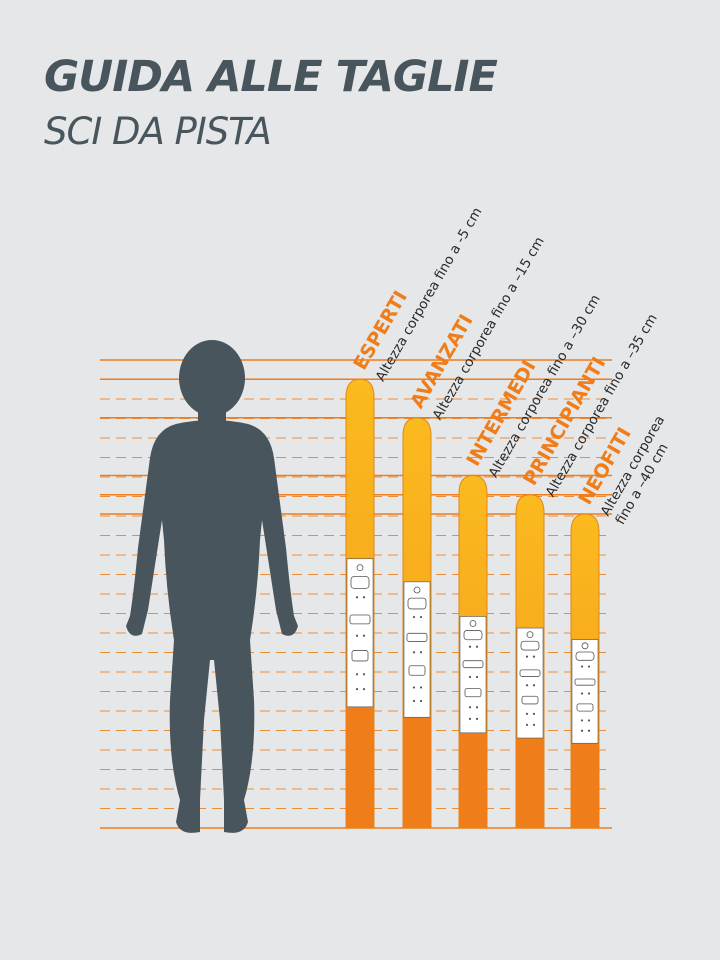 The width and height of the screenshot is (720, 960). Describe the element at coordinates (212, 586) in the screenshot. I see `body-silhouette-icon` at that location.